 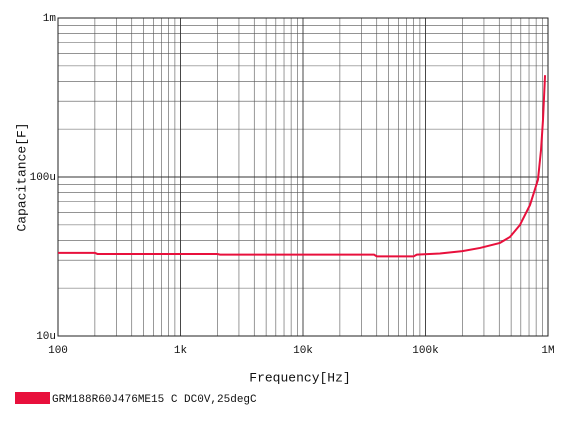 What do you see at coordinates (154, 400) in the screenshot?
I see `legend-label: GRM188R60J476ME15 C DC0V,25degC` at bounding box center [154, 400].